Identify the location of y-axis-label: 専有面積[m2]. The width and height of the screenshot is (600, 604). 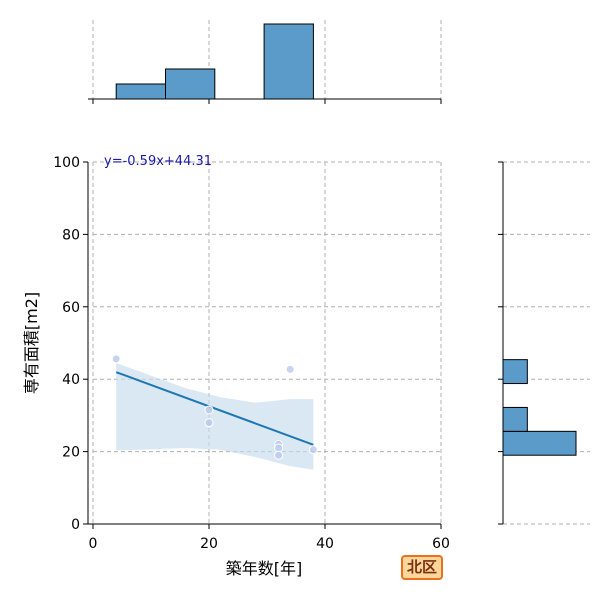
(31, 343).